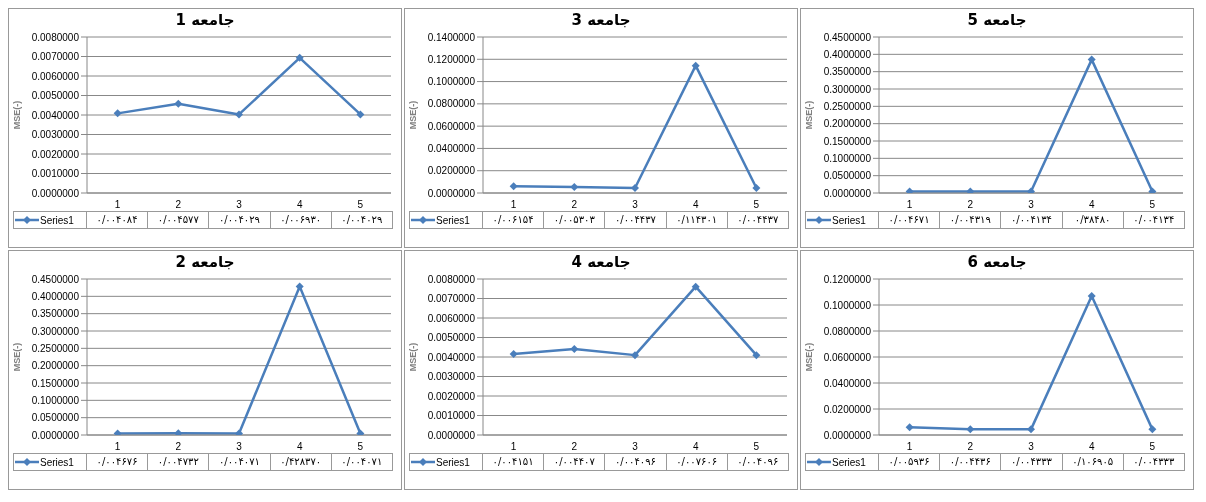 The height and width of the screenshot is (502, 1206). Describe the element at coordinates (514, 220) in the screenshot. I see `data-label: ۰/۰۰۶۱۵۴` at that location.